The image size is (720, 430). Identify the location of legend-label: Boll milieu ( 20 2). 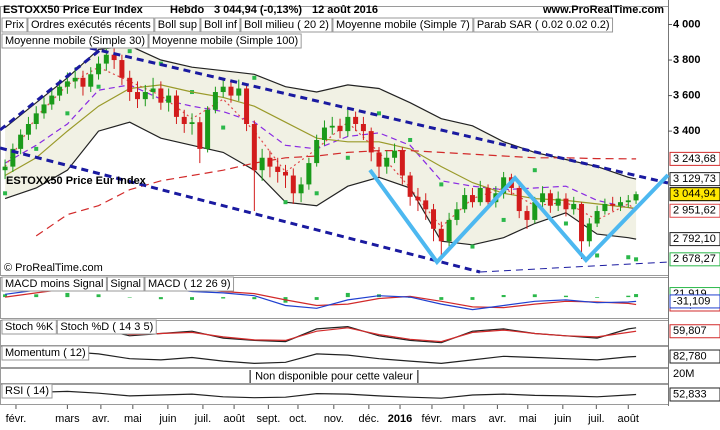
(286, 25).